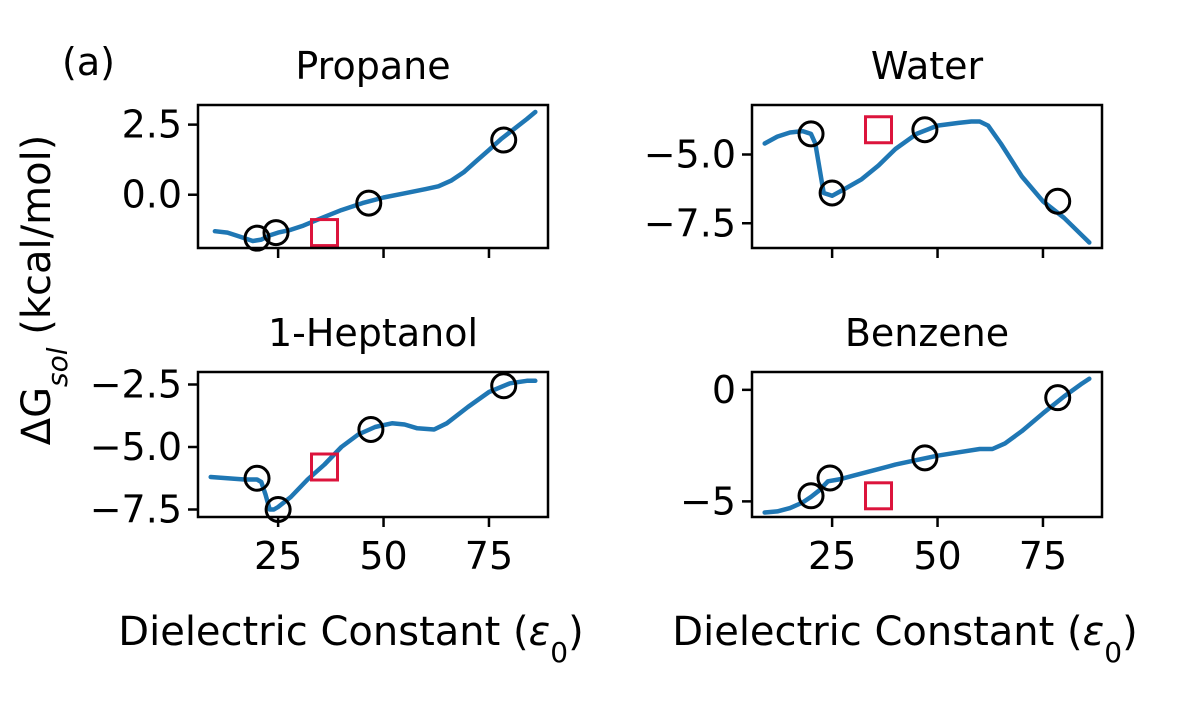 The image size is (1200, 720). I want to click on panel-title: 1-Heptanol, so click(373, 333).